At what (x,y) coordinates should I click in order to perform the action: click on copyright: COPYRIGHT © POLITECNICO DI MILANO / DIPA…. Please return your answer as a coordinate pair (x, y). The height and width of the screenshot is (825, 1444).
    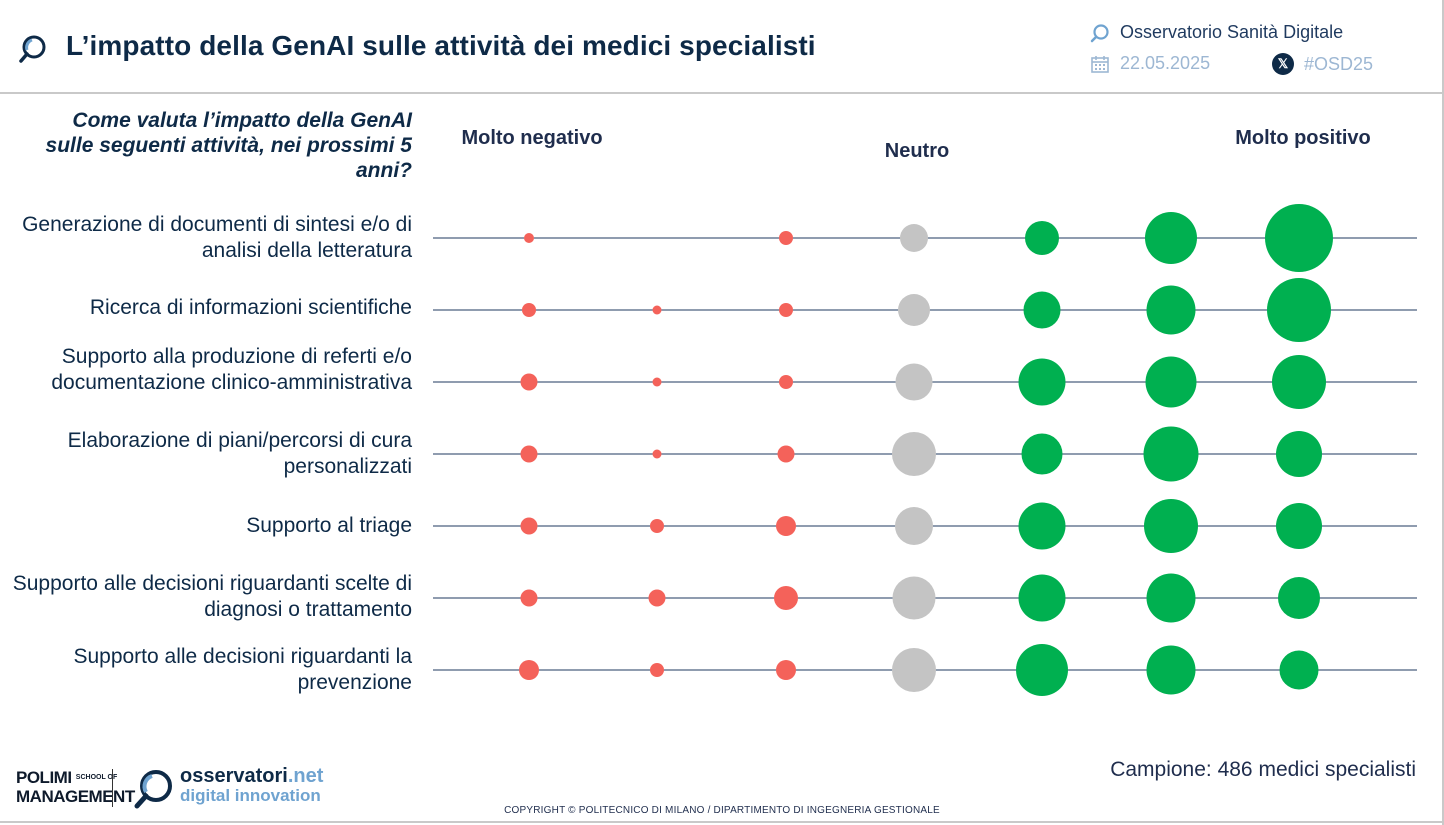
    Looking at the image, I should click on (722, 810).